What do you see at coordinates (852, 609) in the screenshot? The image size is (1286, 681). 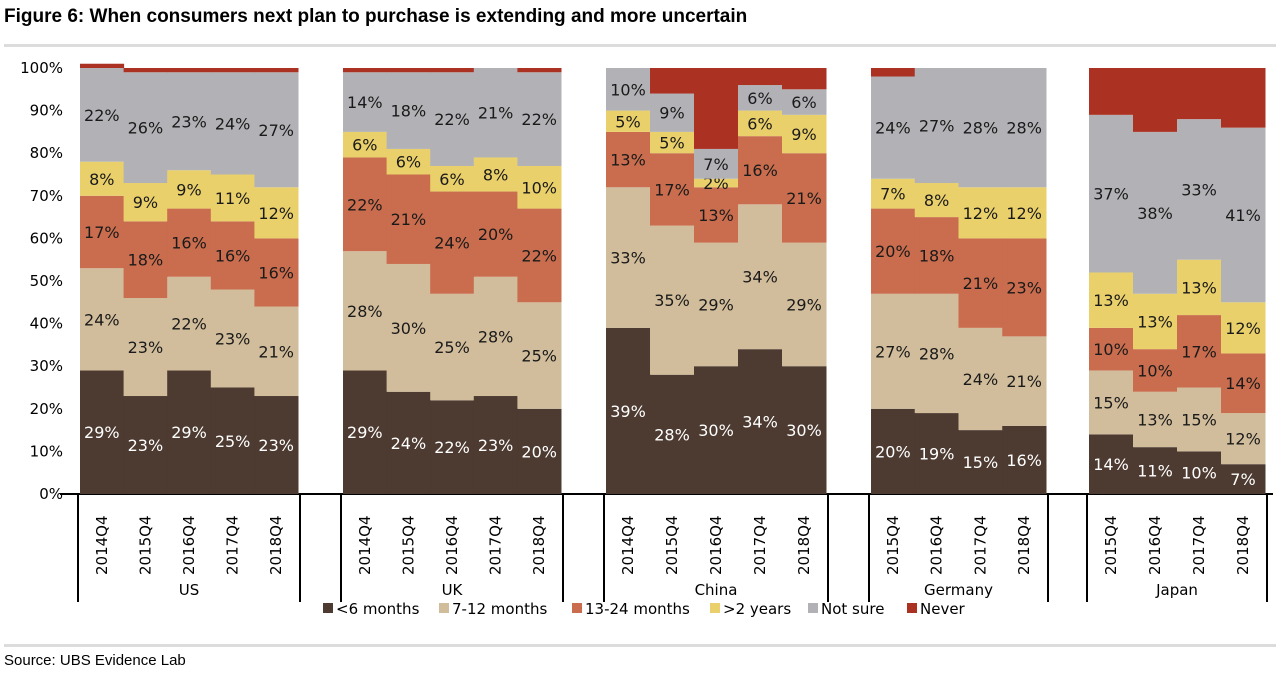 I see `legend-label-not-sure: Not sure` at bounding box center [852, 609].